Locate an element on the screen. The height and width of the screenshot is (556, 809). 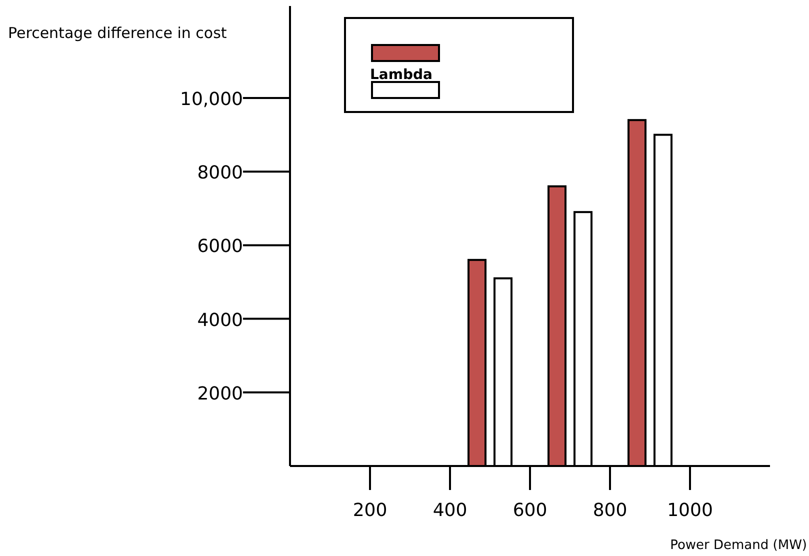
x-tick-label: 1000 is located at coordinates (690, 510).